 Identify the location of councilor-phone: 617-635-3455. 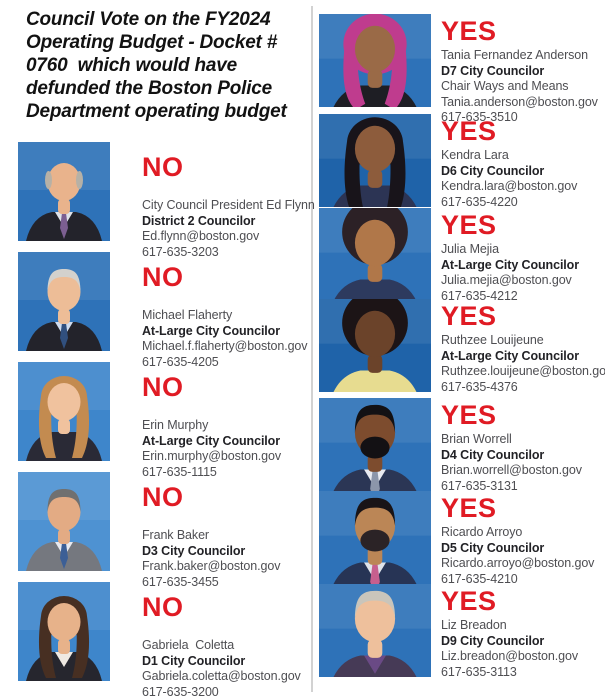
(180, 581).